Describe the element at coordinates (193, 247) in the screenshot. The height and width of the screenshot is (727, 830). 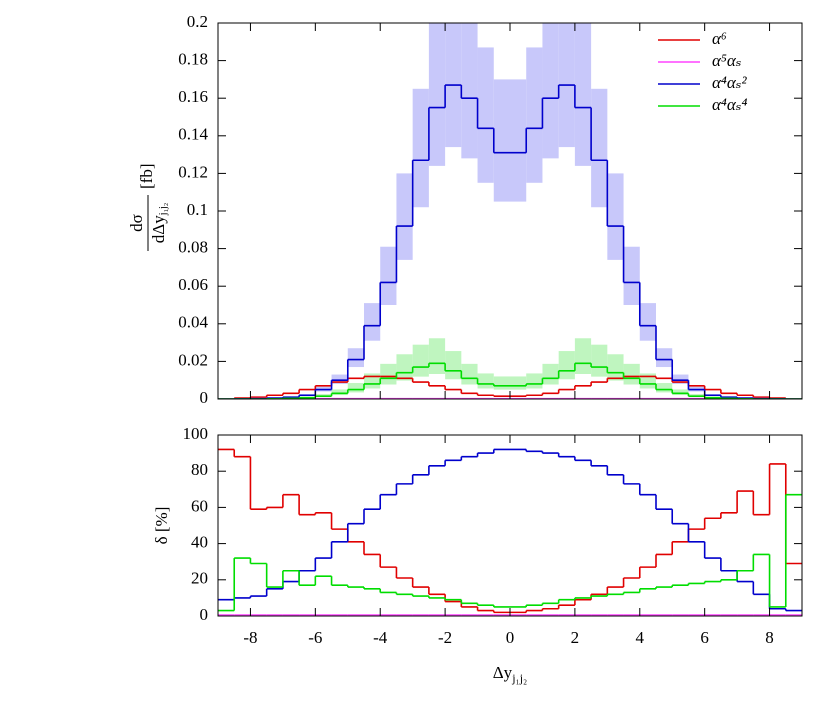
I see `y-tick-label: 0.08` at that location.